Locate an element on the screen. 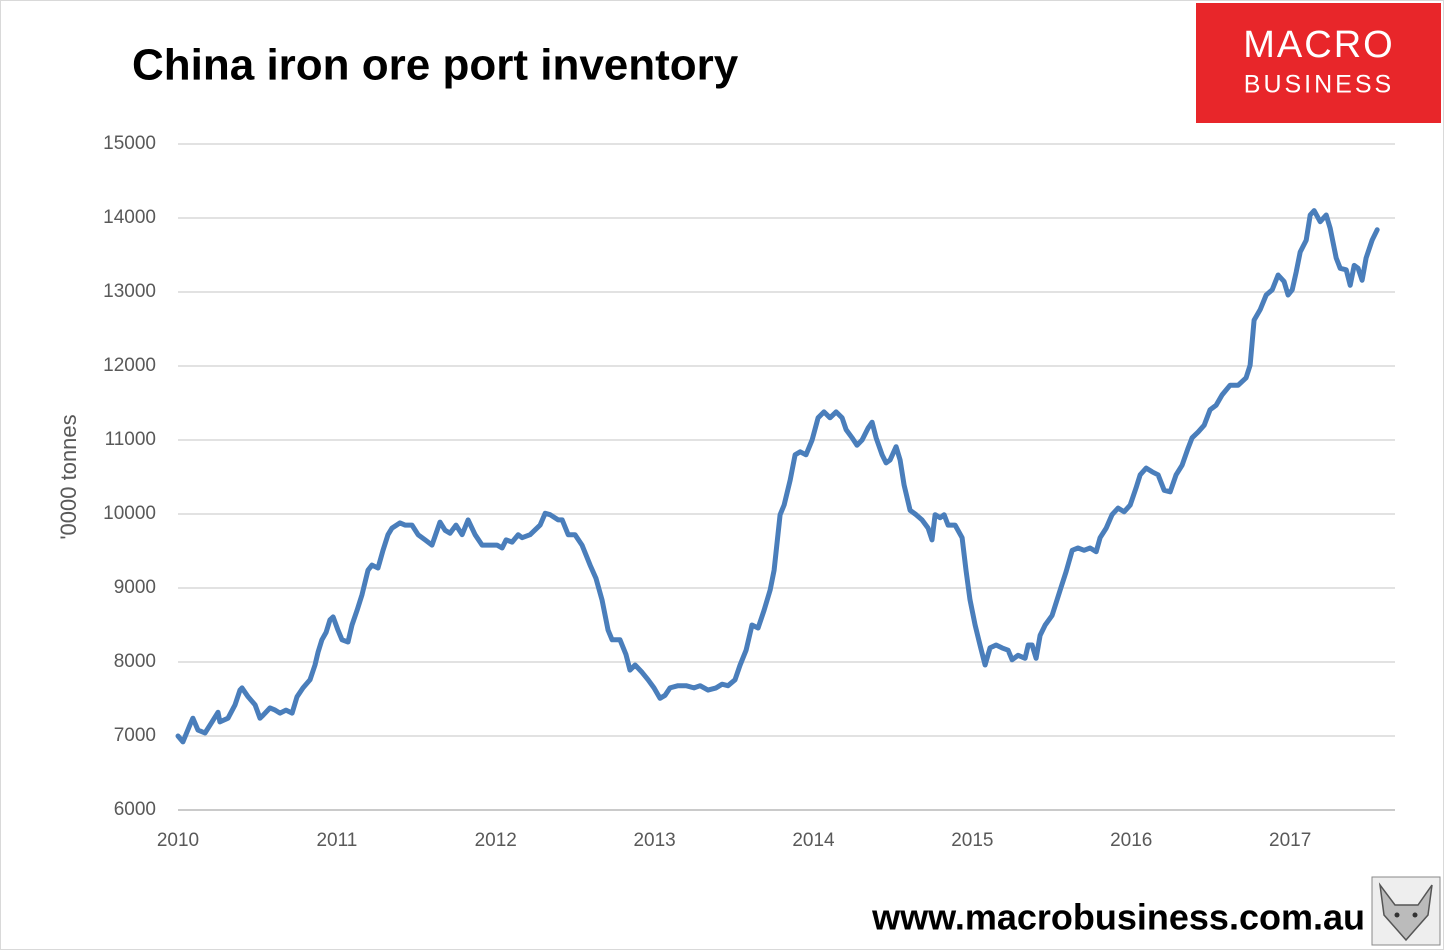 Image resolution: width=1444 pixels, height=950 pixels. y-tick-label: 8000 is located at coordinates (135, 661).